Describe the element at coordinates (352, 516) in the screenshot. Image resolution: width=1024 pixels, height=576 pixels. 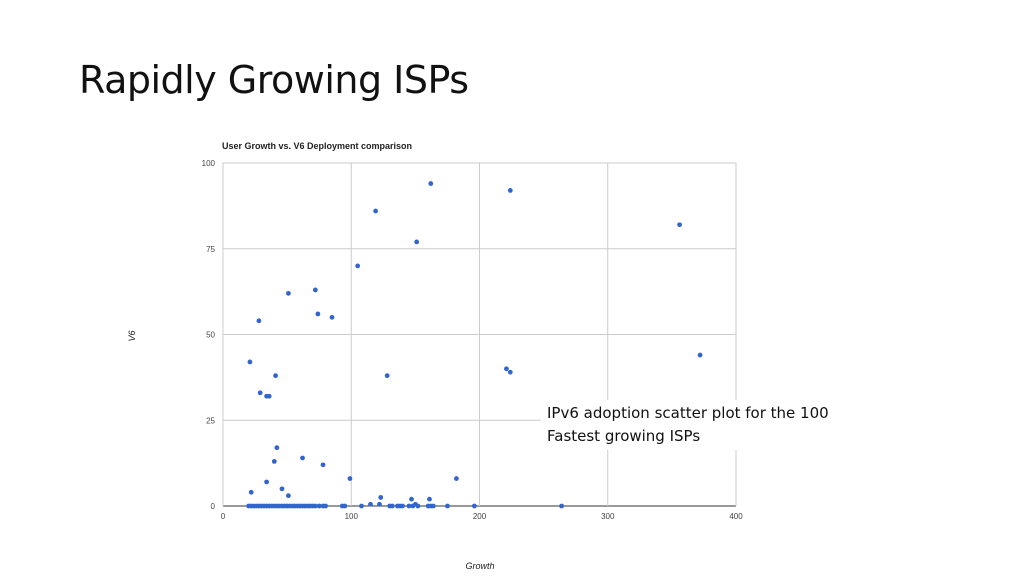
I see `x-tick-label: 100` at that location.